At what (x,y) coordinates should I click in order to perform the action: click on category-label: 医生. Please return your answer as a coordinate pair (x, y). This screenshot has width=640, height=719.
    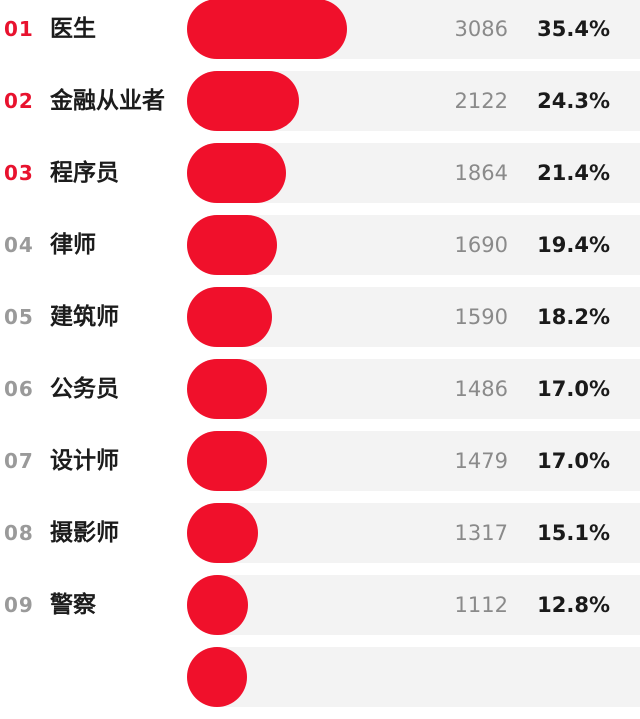
    Looking at the image, I should click on (73, 29).